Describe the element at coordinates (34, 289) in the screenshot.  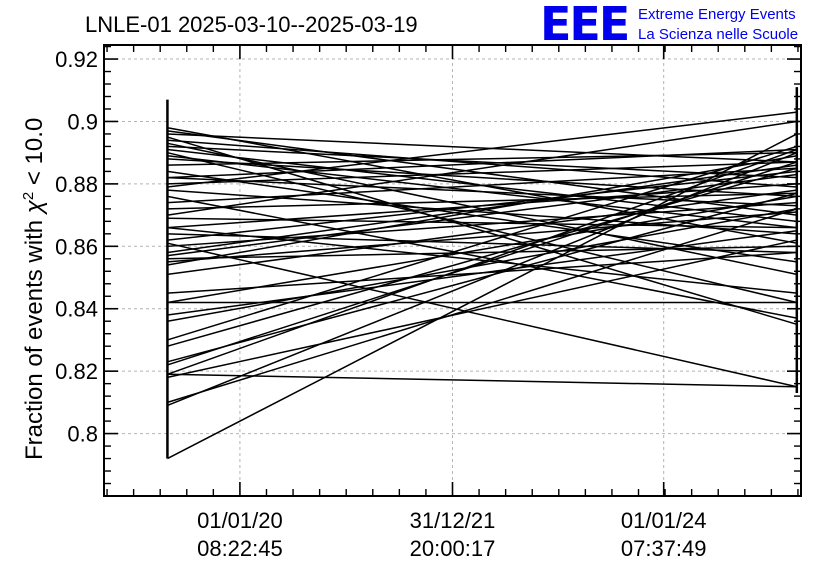
I see `y-axis-title: Fraction of events with χ2 < 10.0` at that location.